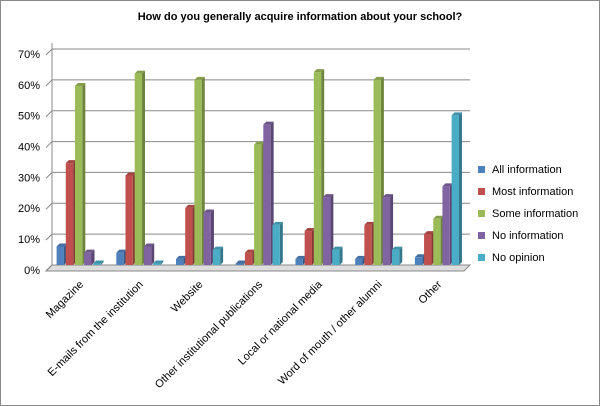 The image size is (600, 406). What do you see at coordinates (29, 147) in the screenshot?
I see `y-tick-label: 40%` at bounding box center [29, 147].